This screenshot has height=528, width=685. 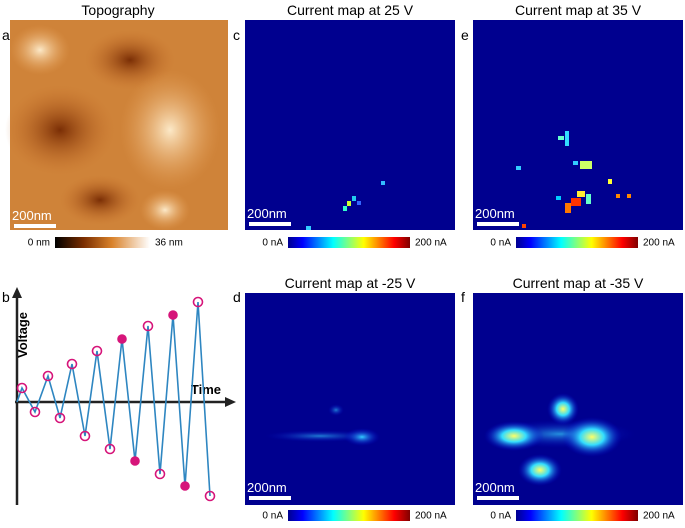 I want to click on panel-letter: a, so click(x=6, y=35).